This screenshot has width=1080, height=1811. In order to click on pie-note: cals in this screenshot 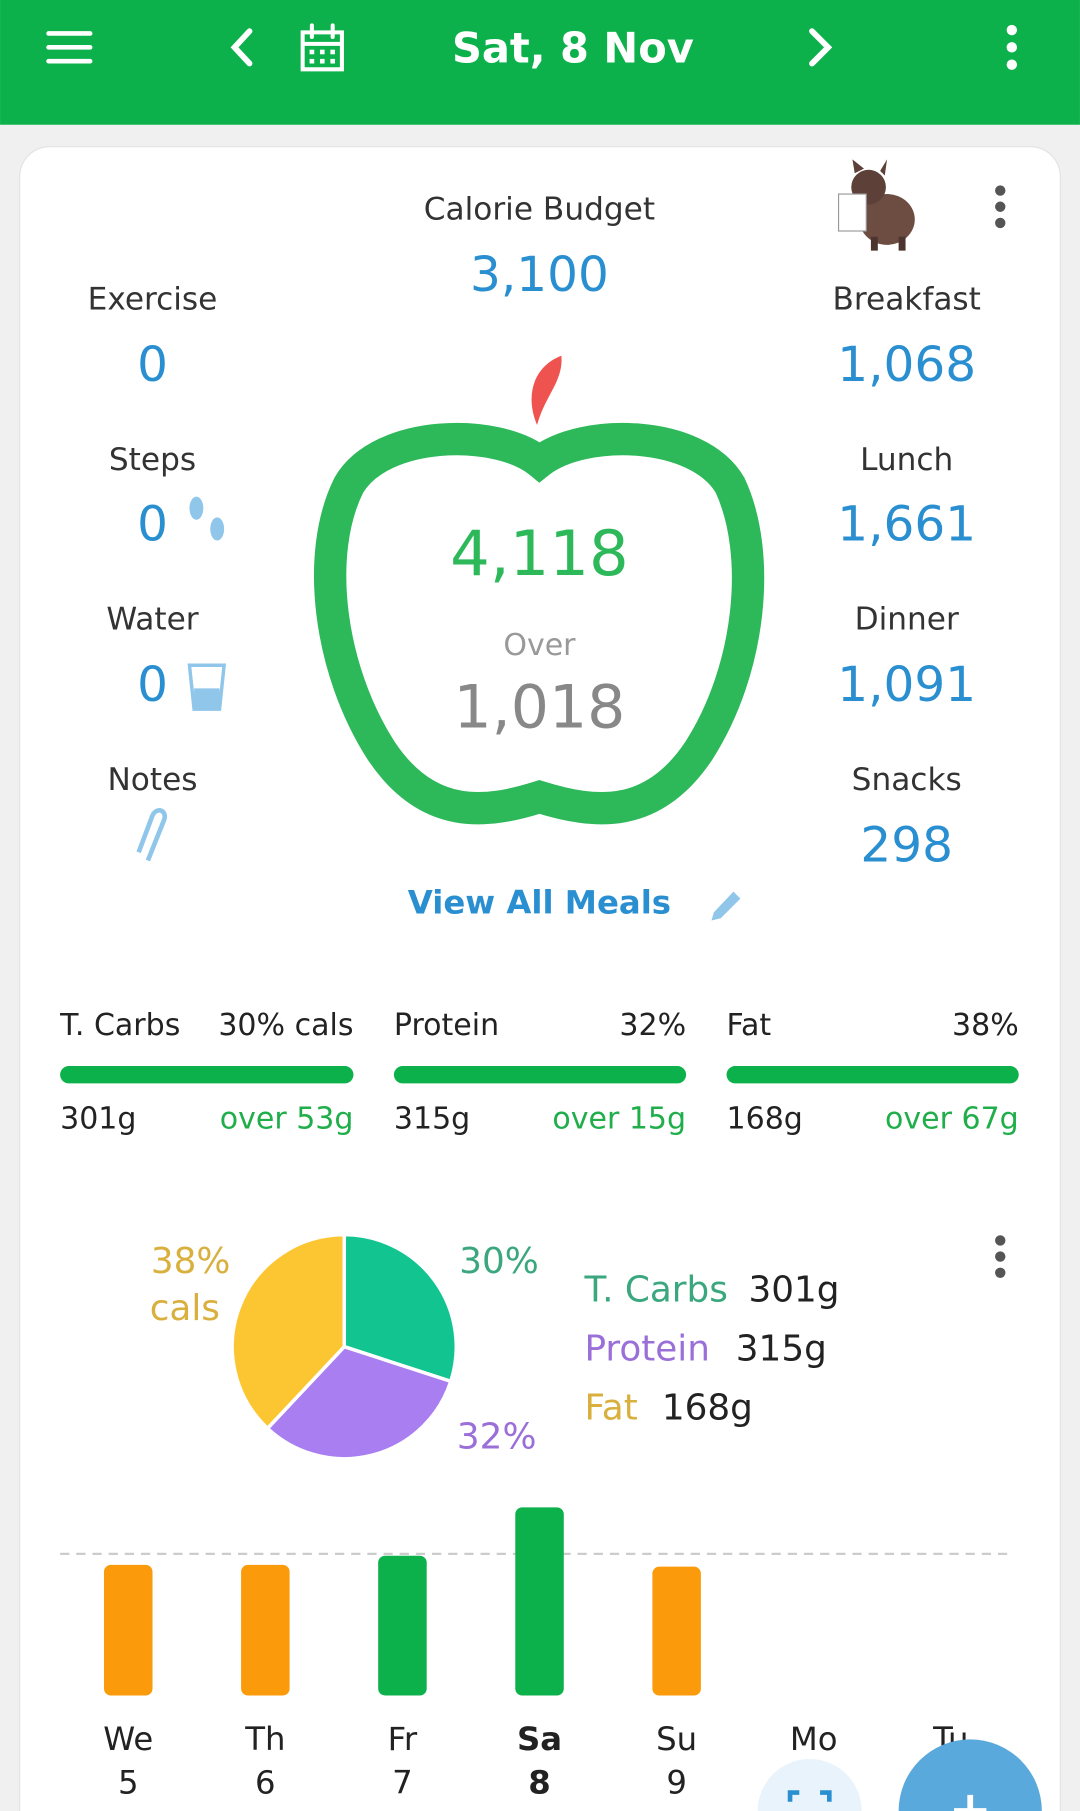, I will do `click(185, 1308)`.